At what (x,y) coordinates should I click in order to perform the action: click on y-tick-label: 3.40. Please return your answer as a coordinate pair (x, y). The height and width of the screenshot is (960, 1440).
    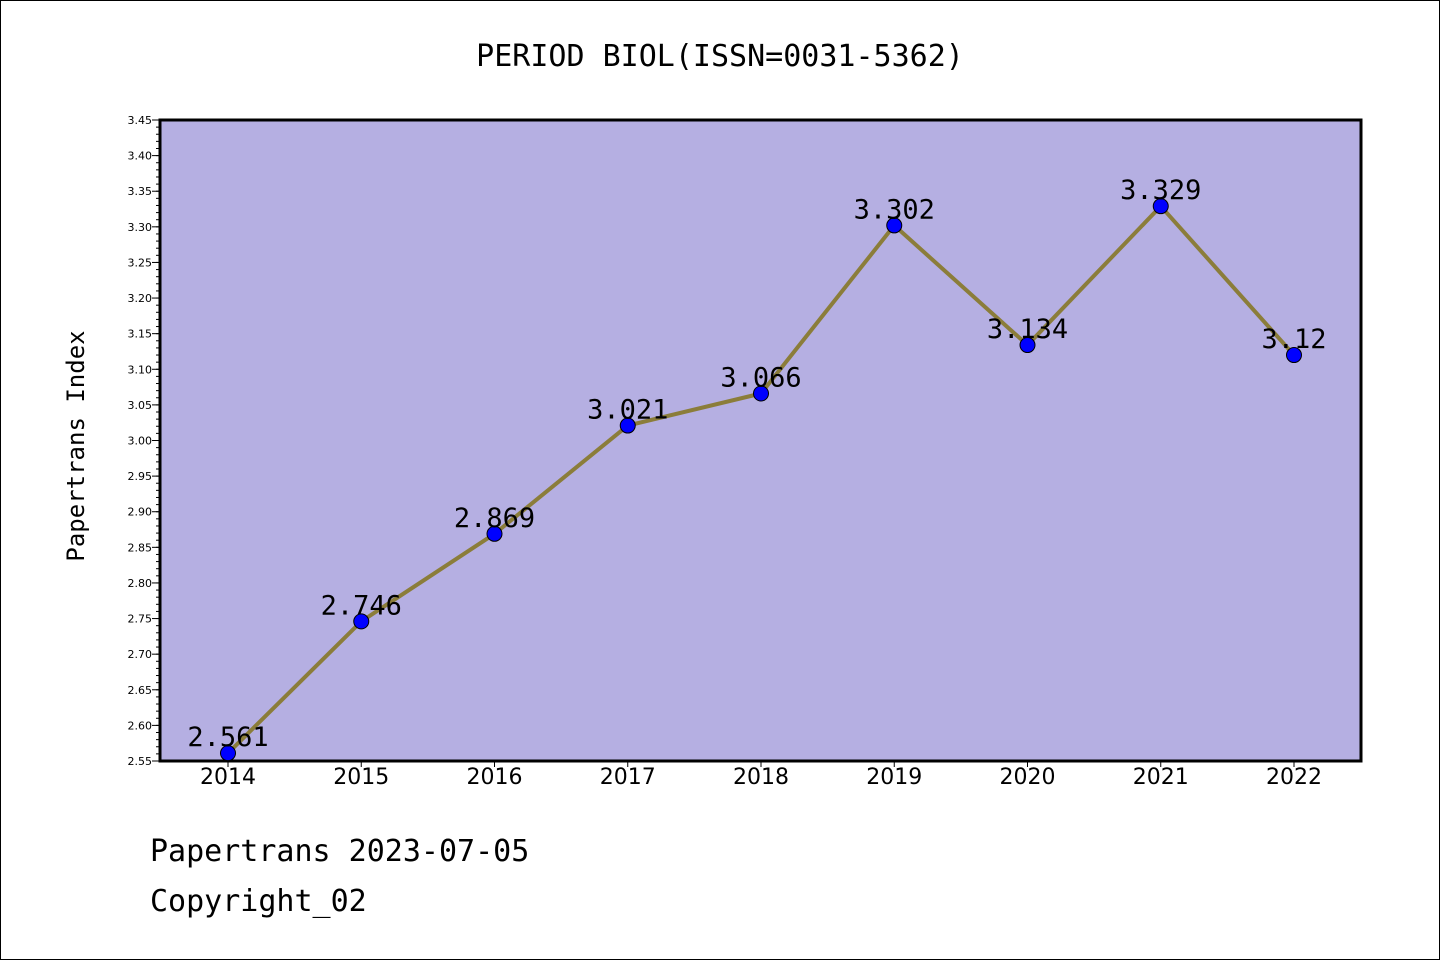
    Looking at the image, I should click on (140, 156).